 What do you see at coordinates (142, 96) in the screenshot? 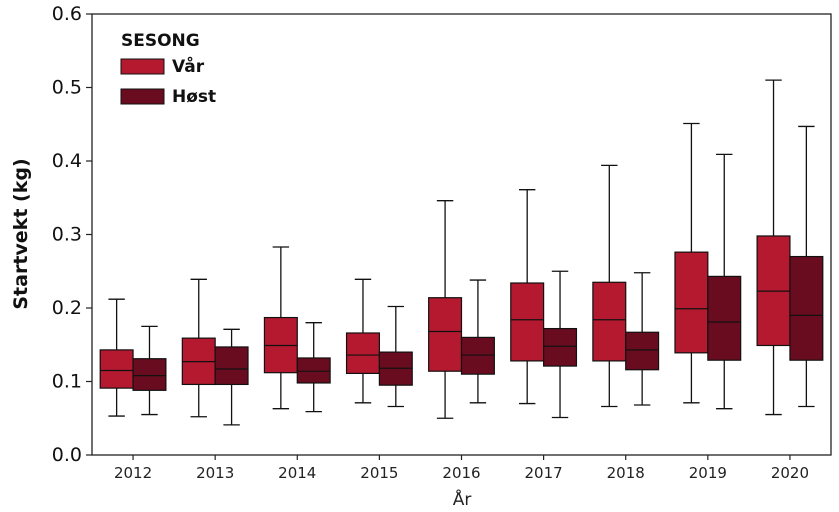
I see `legend-swatch-host` at bounding box center [142, 96].